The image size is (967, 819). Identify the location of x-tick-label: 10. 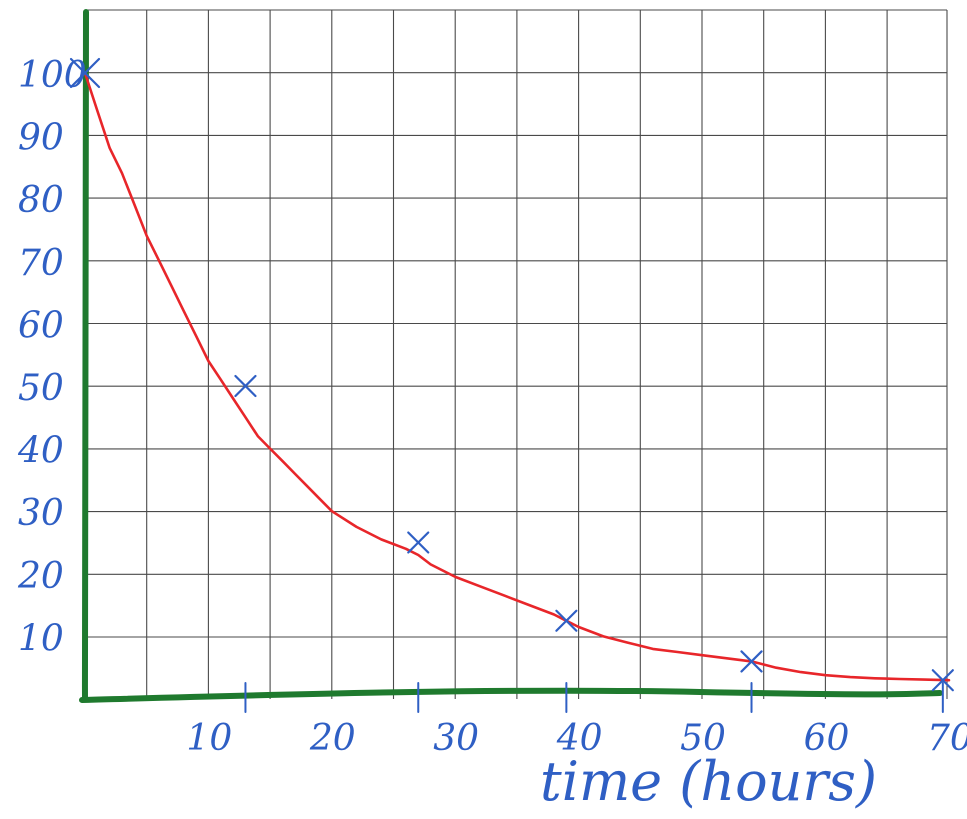
(209, 738).